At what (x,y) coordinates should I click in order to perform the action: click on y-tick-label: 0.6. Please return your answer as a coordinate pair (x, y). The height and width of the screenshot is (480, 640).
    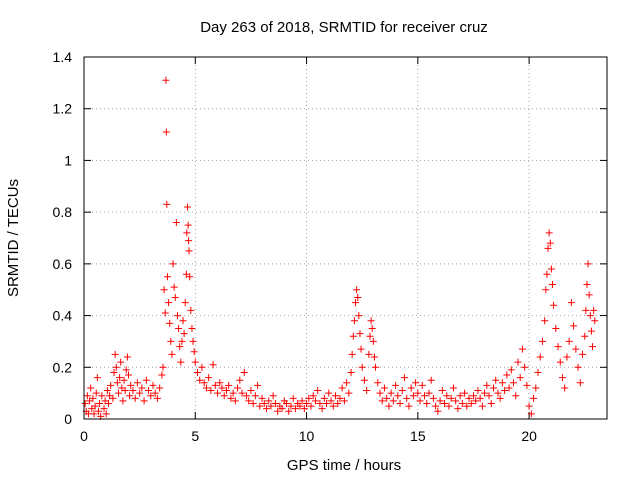
    Looking at the image, I should click on (63, 264).